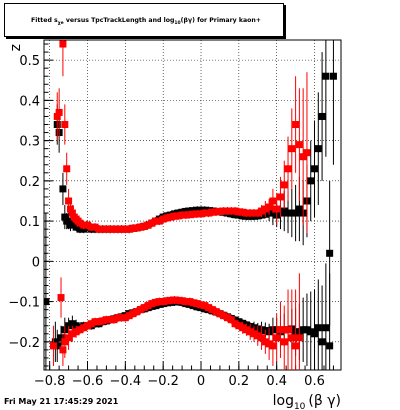 This screenshot has height=410, width=400. What do you see at coordinates (29, 142) in the screenshot?
I see `y-tick-label-5: 0.3` at bounding box center [29, 142].